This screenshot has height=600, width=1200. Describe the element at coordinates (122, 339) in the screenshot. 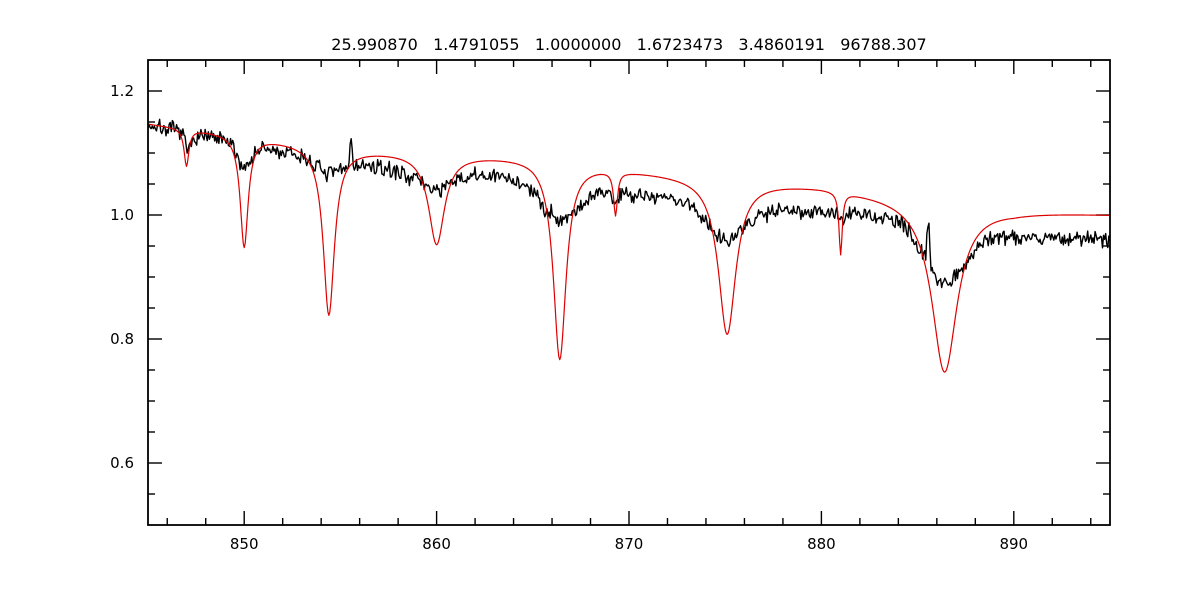

I see `y-tick-label: 0.8` at that location.